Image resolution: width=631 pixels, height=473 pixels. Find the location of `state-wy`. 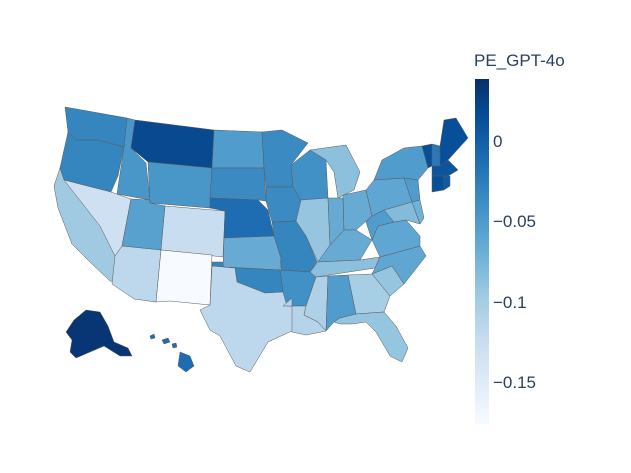

state-wy is located at coordinates (180, 185).